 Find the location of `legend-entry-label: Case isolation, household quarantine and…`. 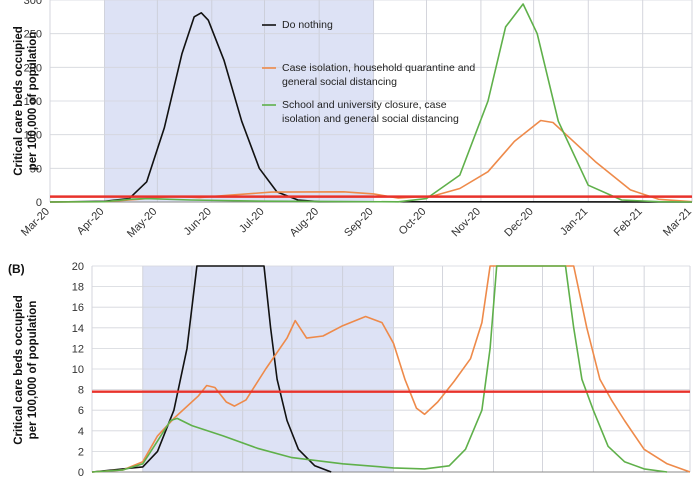

legend-entry-label: Case isolation, household quarantine and… is located at coordinates (378, 75).